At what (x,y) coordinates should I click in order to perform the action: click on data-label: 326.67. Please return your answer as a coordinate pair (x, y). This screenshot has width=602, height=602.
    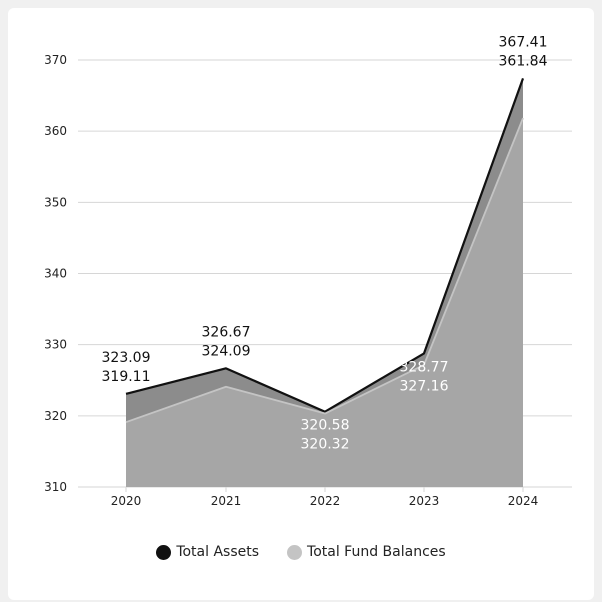
    Looking at the image, I should click on (226, 332).